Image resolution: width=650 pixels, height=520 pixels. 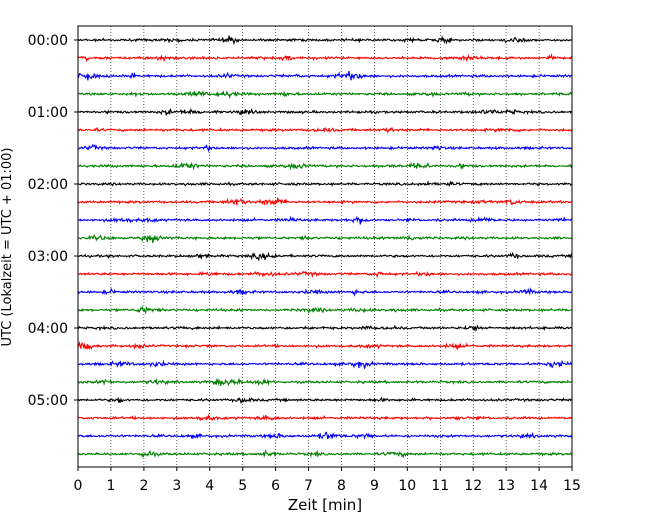 What do you see at coordinates (374, 486) in the screenshot?
I see `x-tick-label: 9` at bounding box center [374, 486].